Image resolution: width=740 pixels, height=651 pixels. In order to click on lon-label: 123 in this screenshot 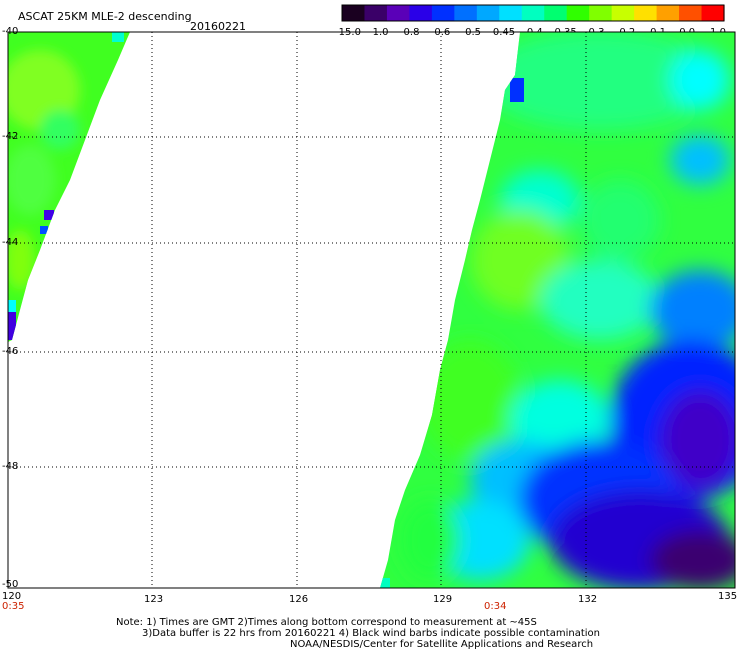, I will do `click(154, 599)`.